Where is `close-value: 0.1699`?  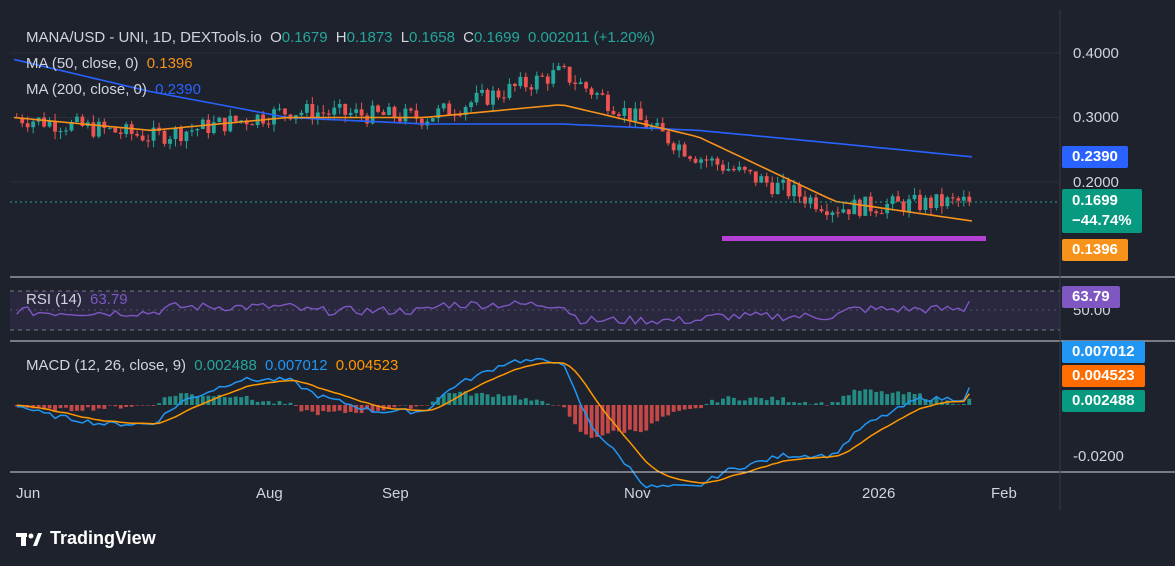 close-value: 0.1699 is located at coordinates (496, 37).